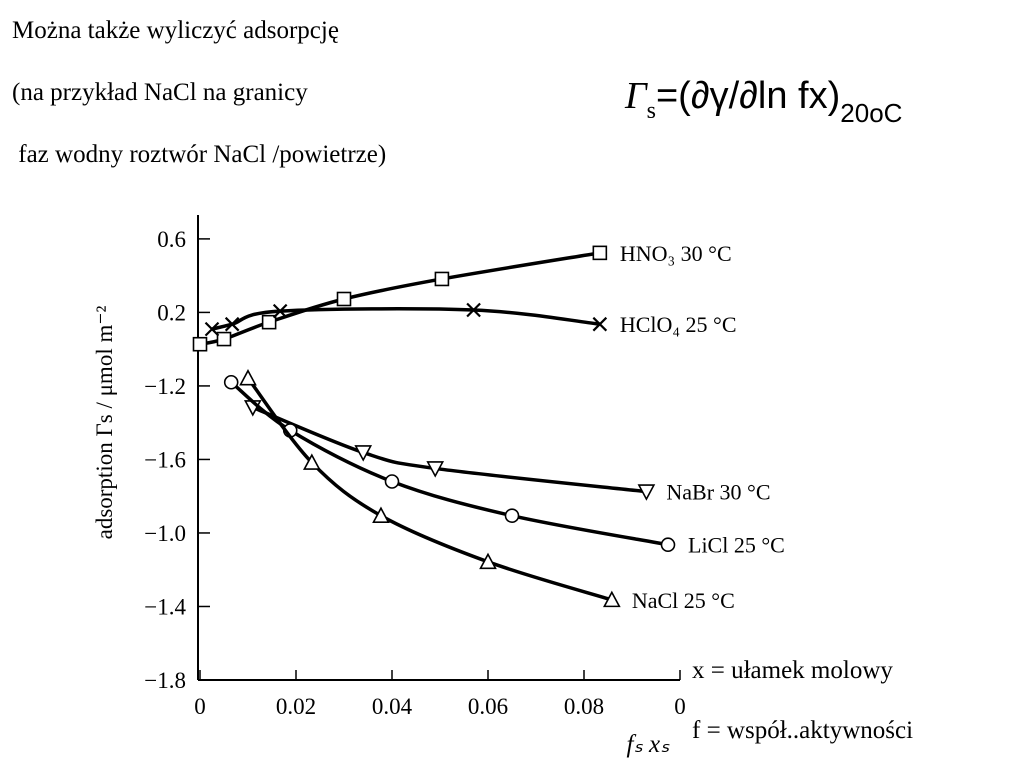 Image resolution: width=1024 pixels, height=773 pixels. What do you see at coordinates (802, 730) in the screenshot?
I see `note: f = współ..aktywności` at bounding box center [802, 730].